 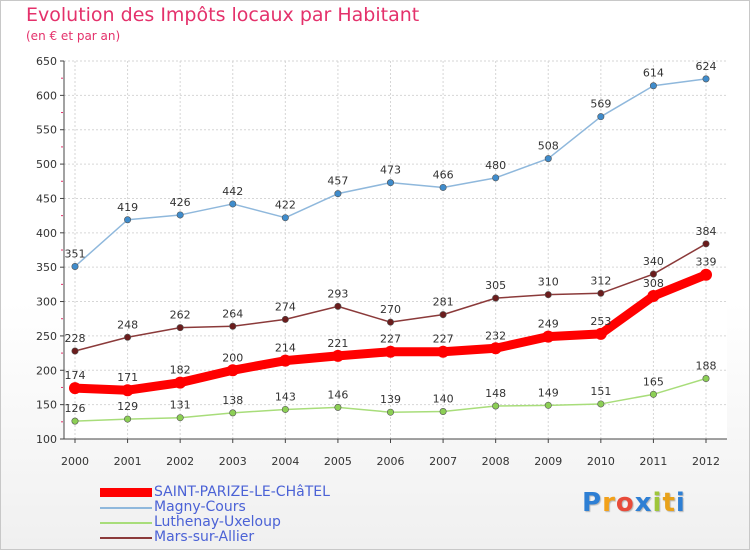 I want to click on data-label: 248, so click(x=127, y=324).